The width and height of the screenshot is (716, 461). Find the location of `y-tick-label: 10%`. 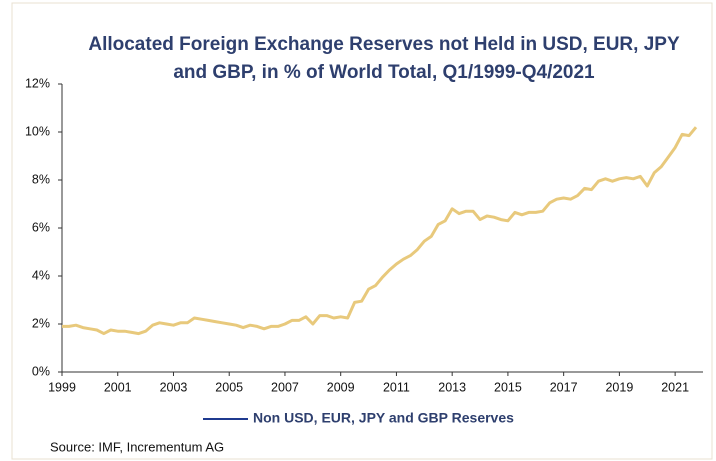

y-tick-label: 10% is located at coordinates (37, 131).